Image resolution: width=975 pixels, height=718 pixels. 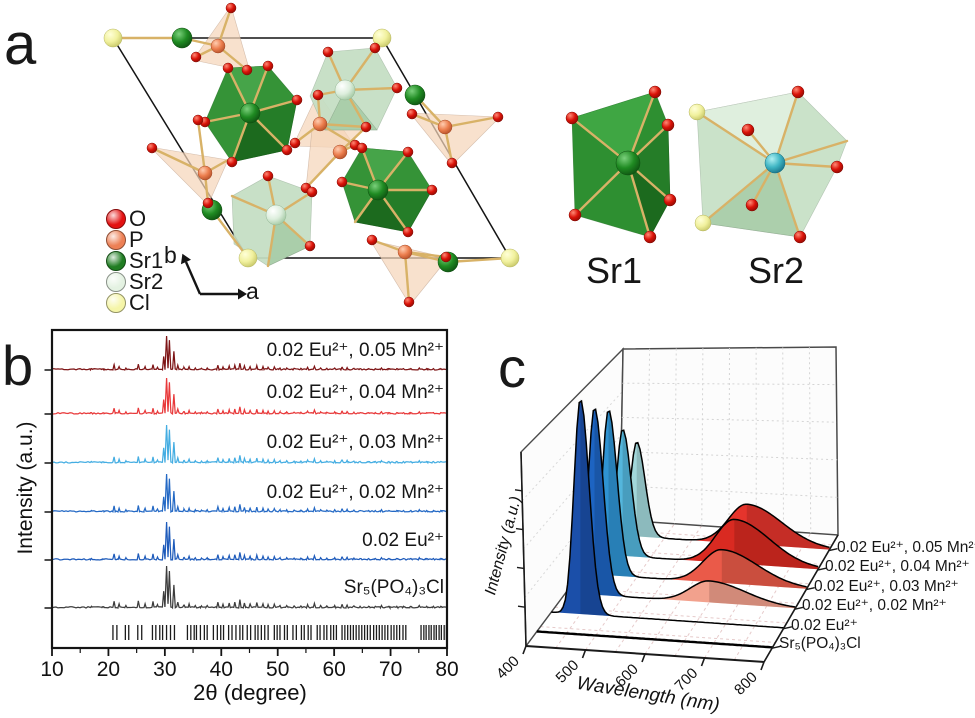 I want to click on xrd-series-label-4: 0.02 Eu²⁺, so click(x=403, y=540).